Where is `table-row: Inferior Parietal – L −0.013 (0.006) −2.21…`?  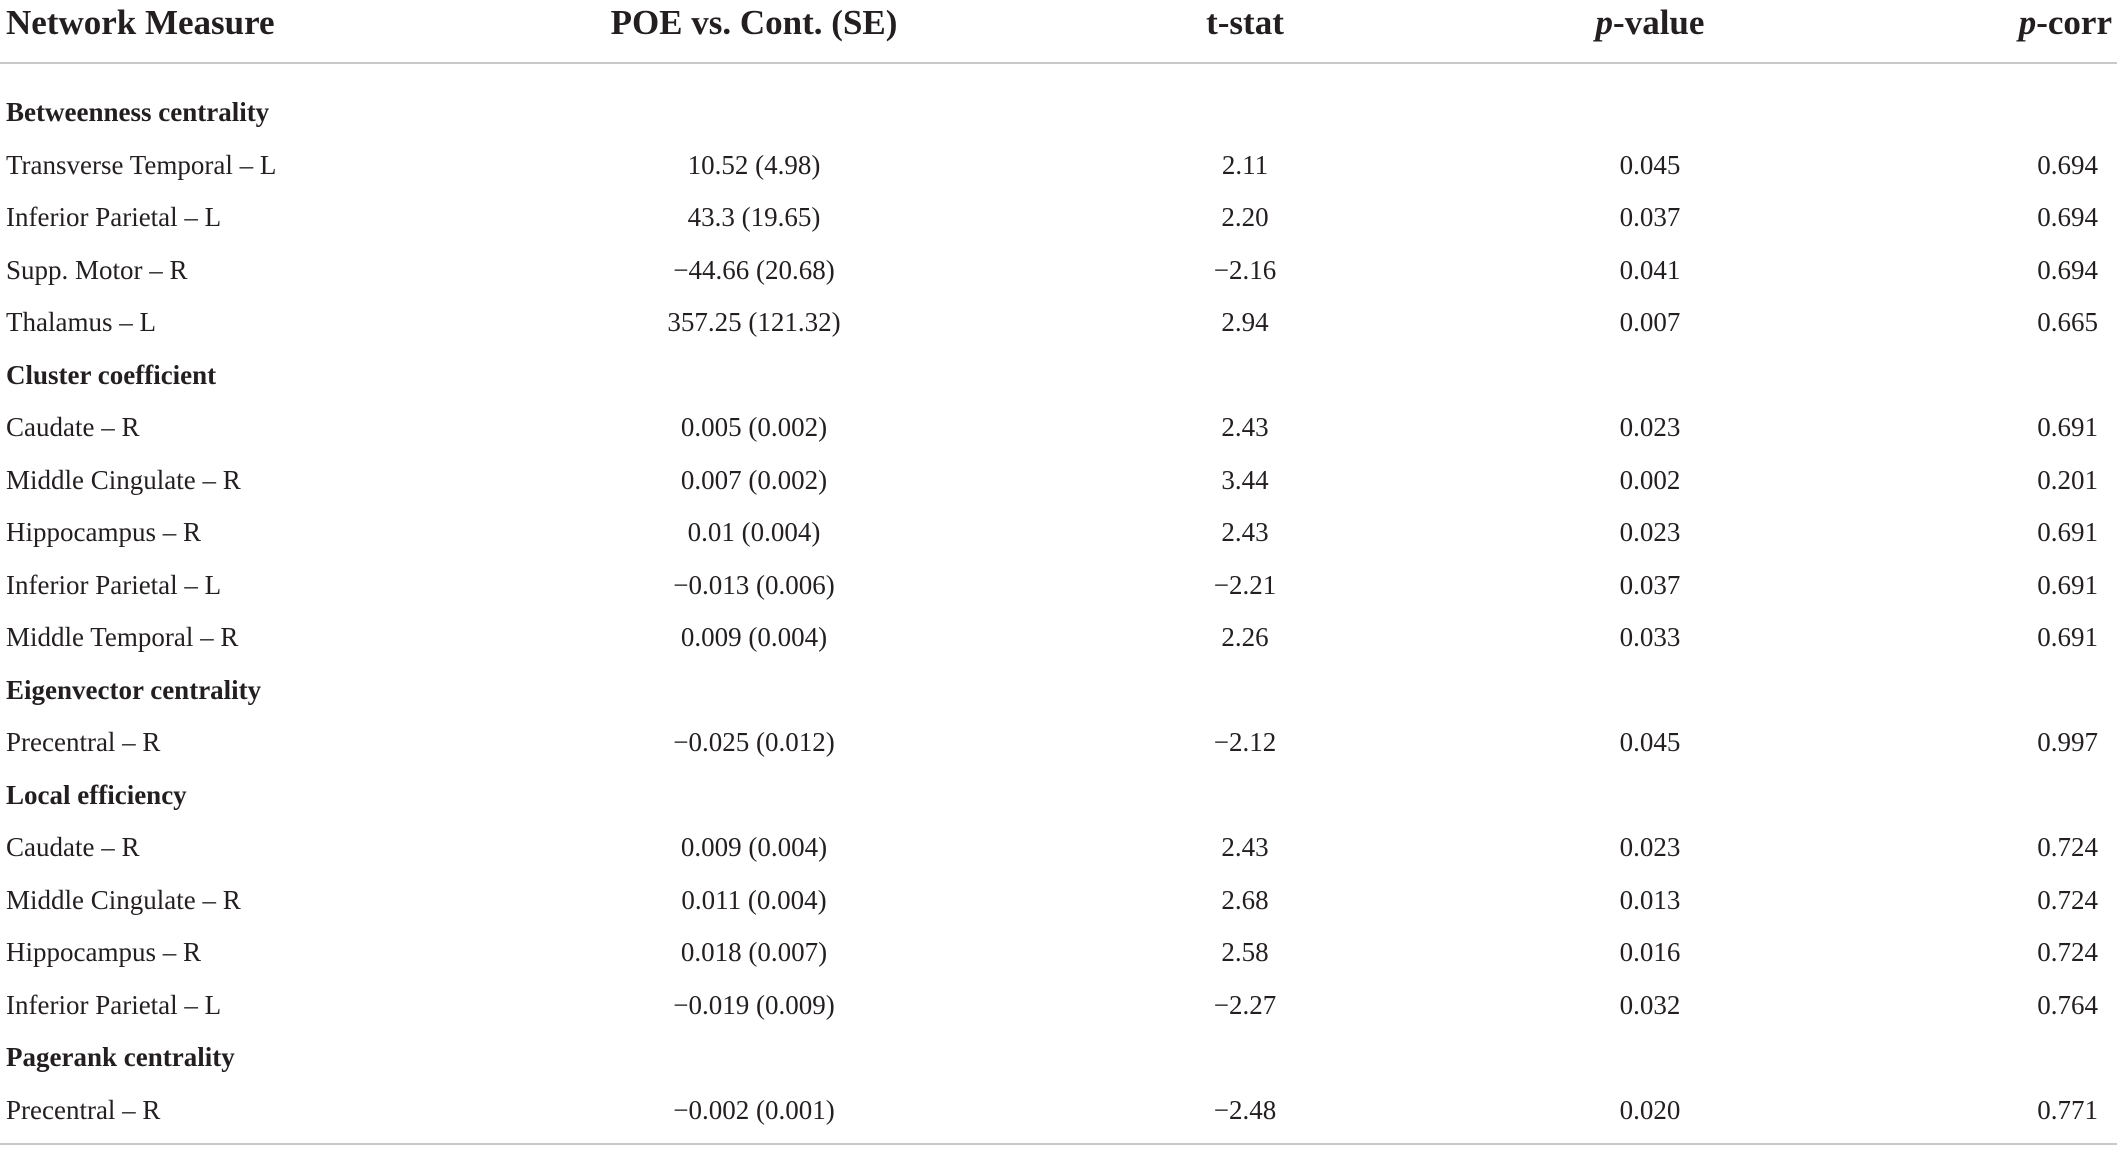
table-row: Inferior Parietal – L −0.013 (0.006) −2.21… is located at coordinates (1058, 585).